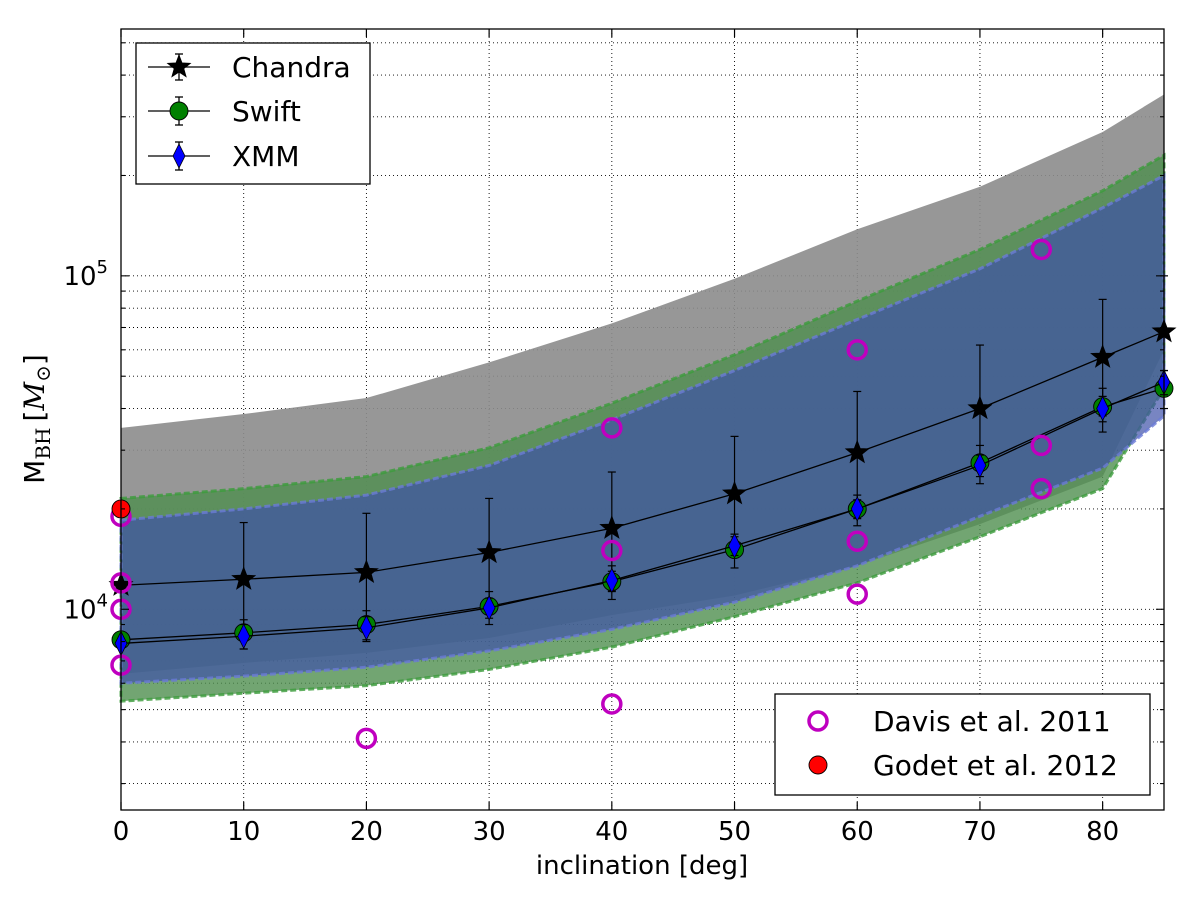 This screenshot has height=900, width=1200. What do you see at coordinates (224, 111) in the screenshot?
I see `legend-item-swift: Swift` at bounding box center [224, 111].